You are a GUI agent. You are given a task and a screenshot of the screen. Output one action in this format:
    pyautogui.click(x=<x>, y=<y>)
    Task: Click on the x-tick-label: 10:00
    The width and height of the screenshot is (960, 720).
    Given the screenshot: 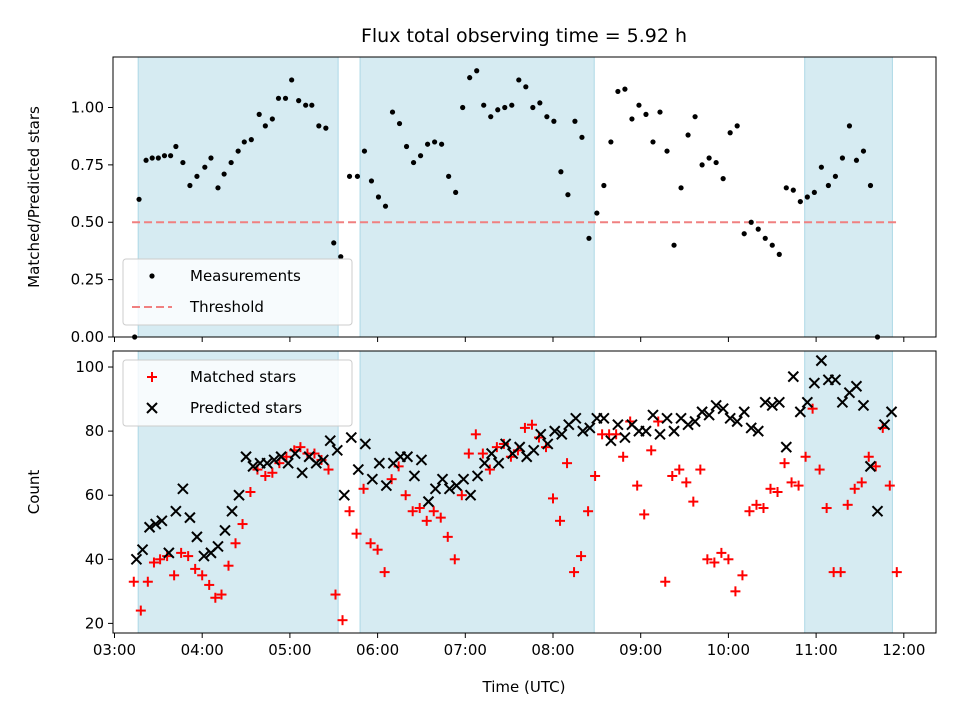 What is the action you would take?
    pyautogui.click(x=728, y=650)
    